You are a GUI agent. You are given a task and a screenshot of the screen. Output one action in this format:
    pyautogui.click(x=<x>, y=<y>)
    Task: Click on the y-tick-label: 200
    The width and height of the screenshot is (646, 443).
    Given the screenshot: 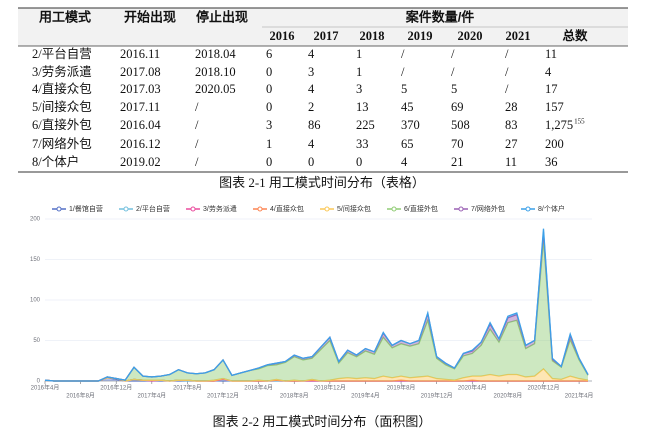 What is the action you would take?
    pyautogui.click(x=35, y=220)
    